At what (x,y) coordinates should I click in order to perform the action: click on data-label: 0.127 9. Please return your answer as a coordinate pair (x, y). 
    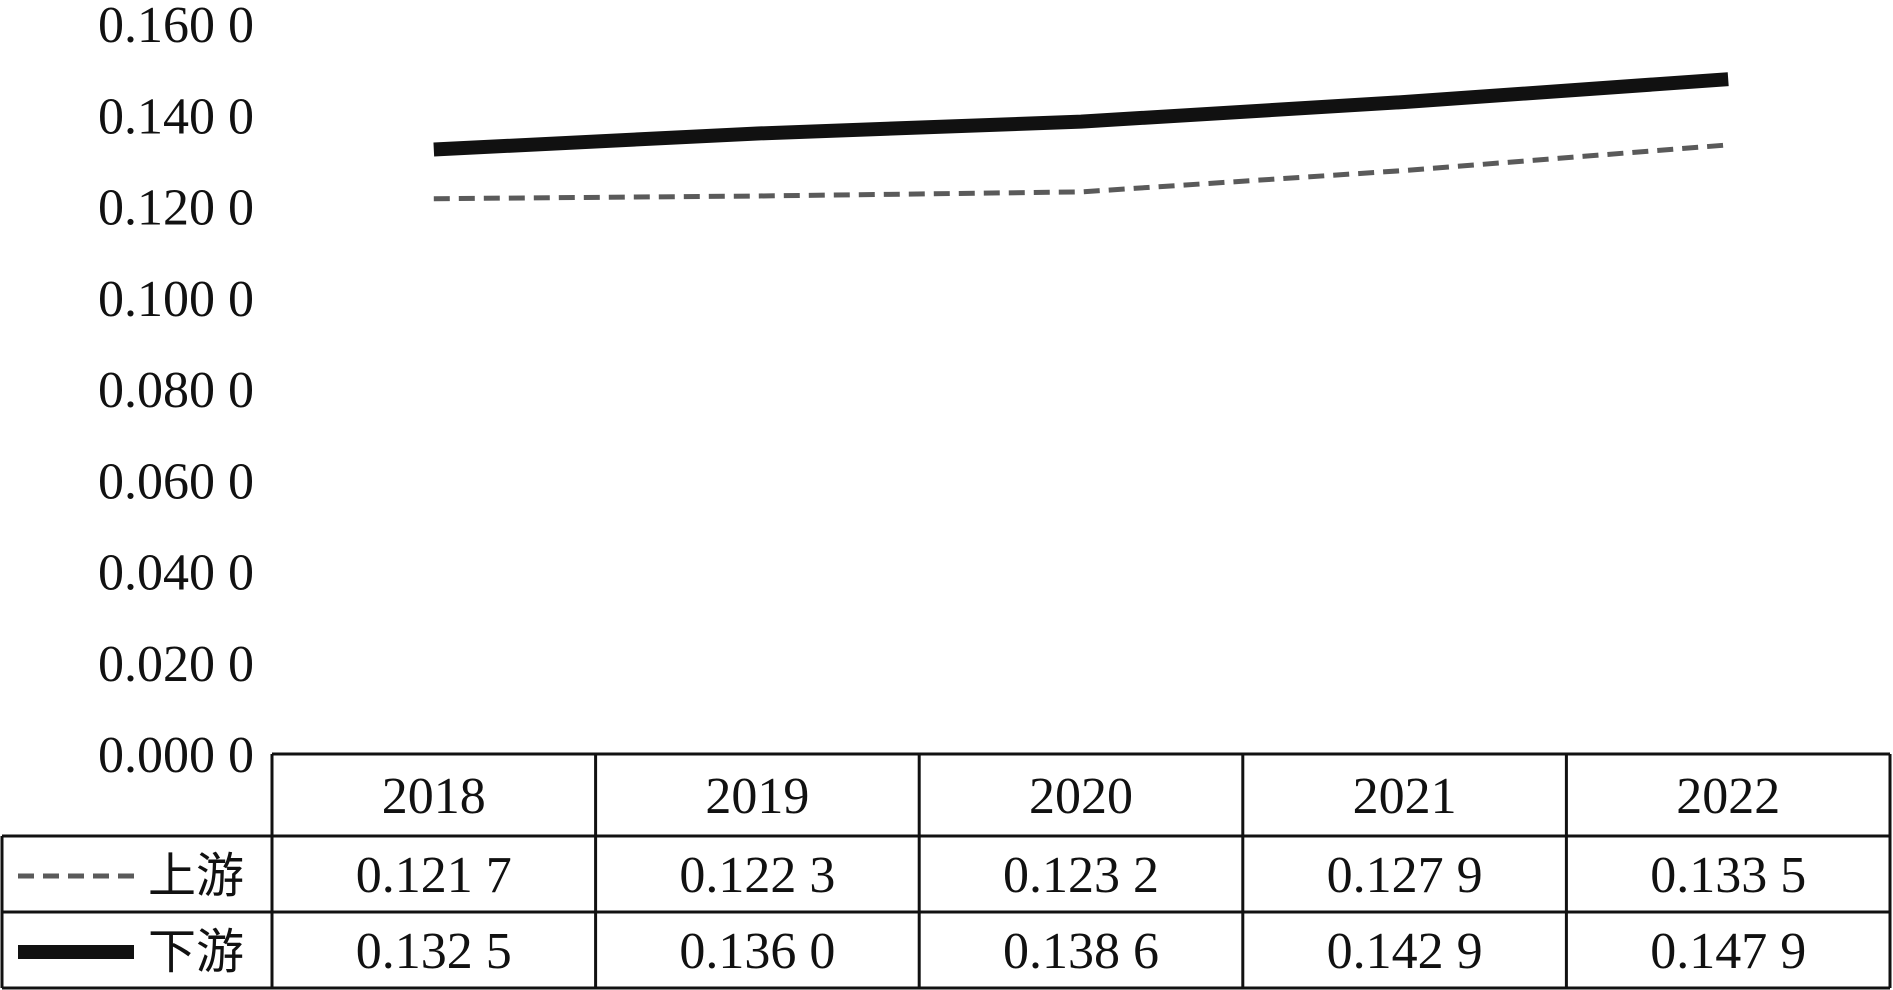
    Looking at the image, I should click on (1405, 875).